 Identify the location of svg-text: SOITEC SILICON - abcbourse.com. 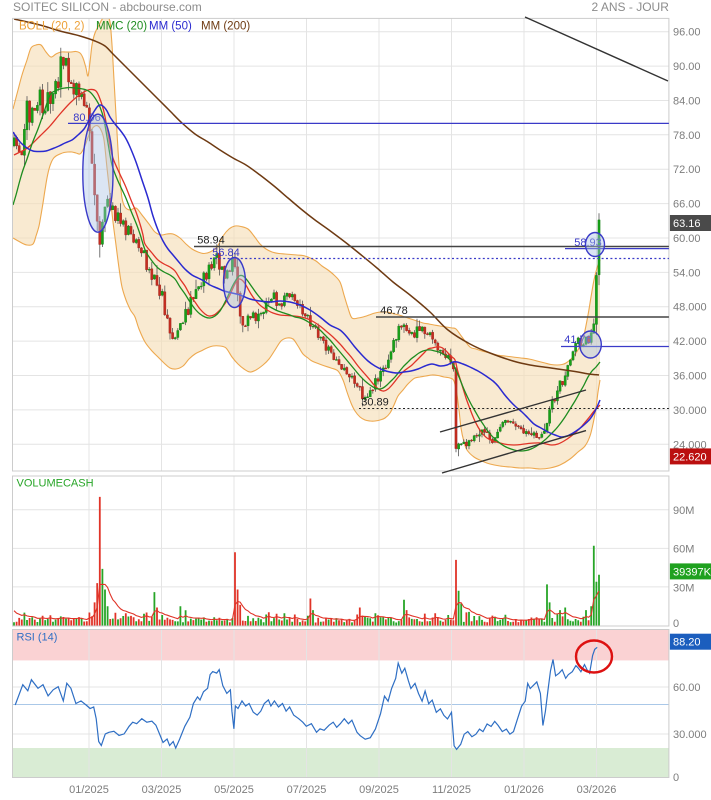
(107, 7).